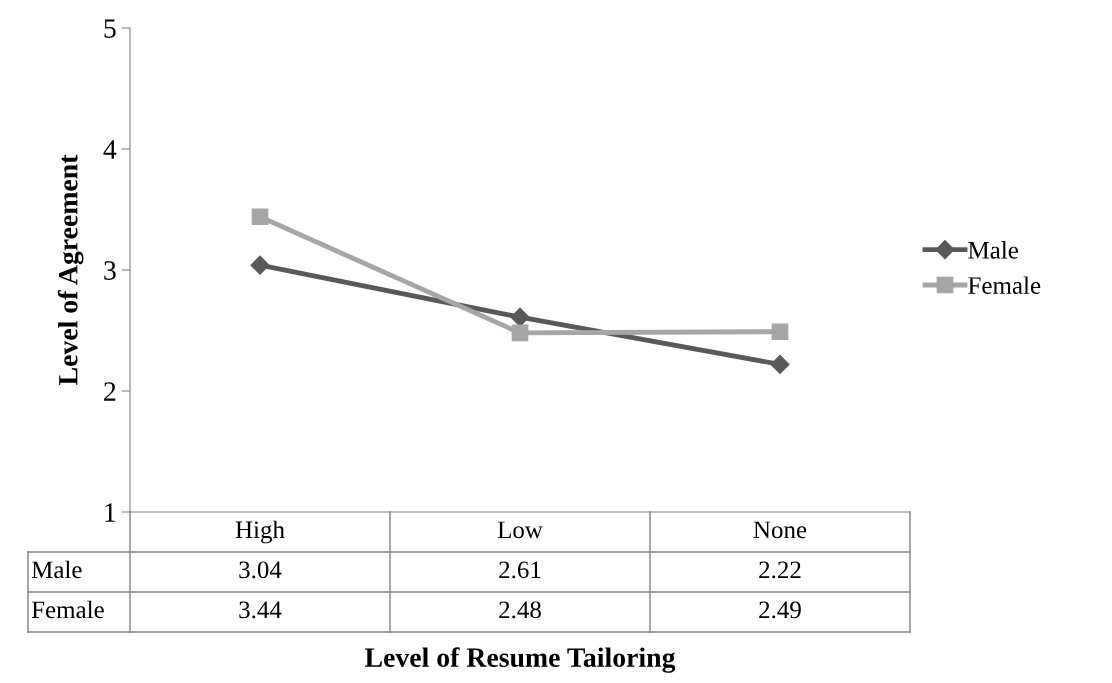  Describe the element at coordinates (780, 570) in the screenshot. I see `data-label: 2.22` at that location.